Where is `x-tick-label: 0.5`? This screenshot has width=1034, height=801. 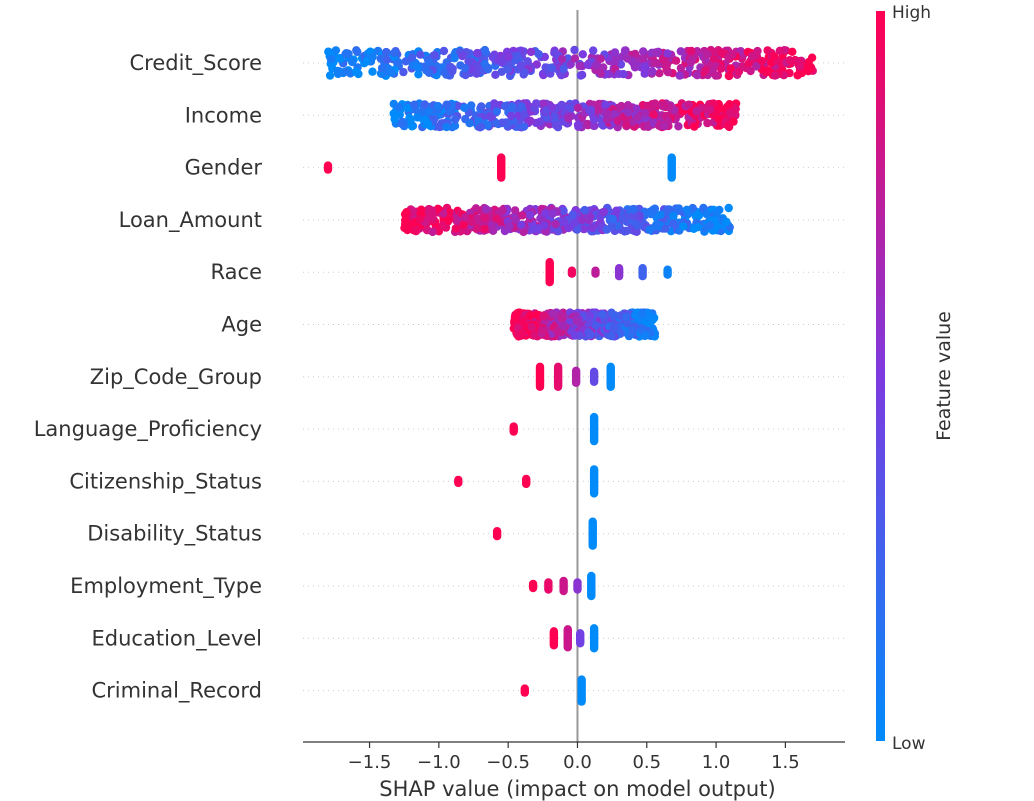
x-tick-label: 0.5 is located at coordinates (646, 762).